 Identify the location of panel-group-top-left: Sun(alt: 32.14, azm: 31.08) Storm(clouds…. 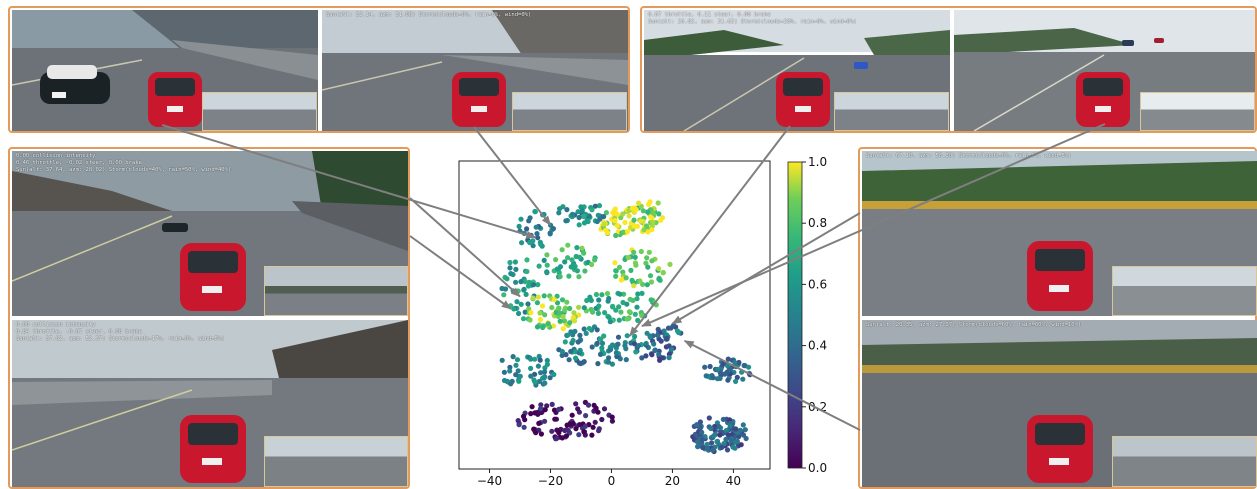
(319, 69).